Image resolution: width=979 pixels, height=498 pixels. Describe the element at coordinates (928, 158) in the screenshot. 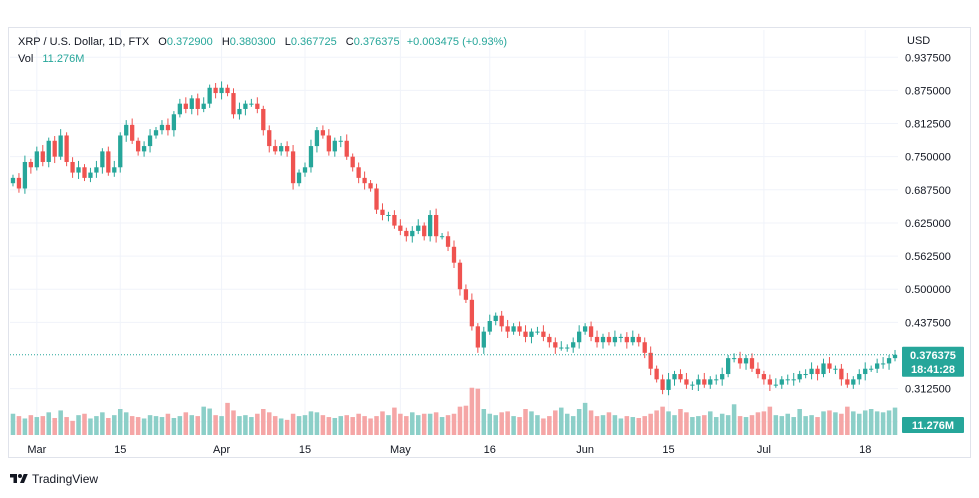

I see `y-tick-label: 0.750000` at that location.